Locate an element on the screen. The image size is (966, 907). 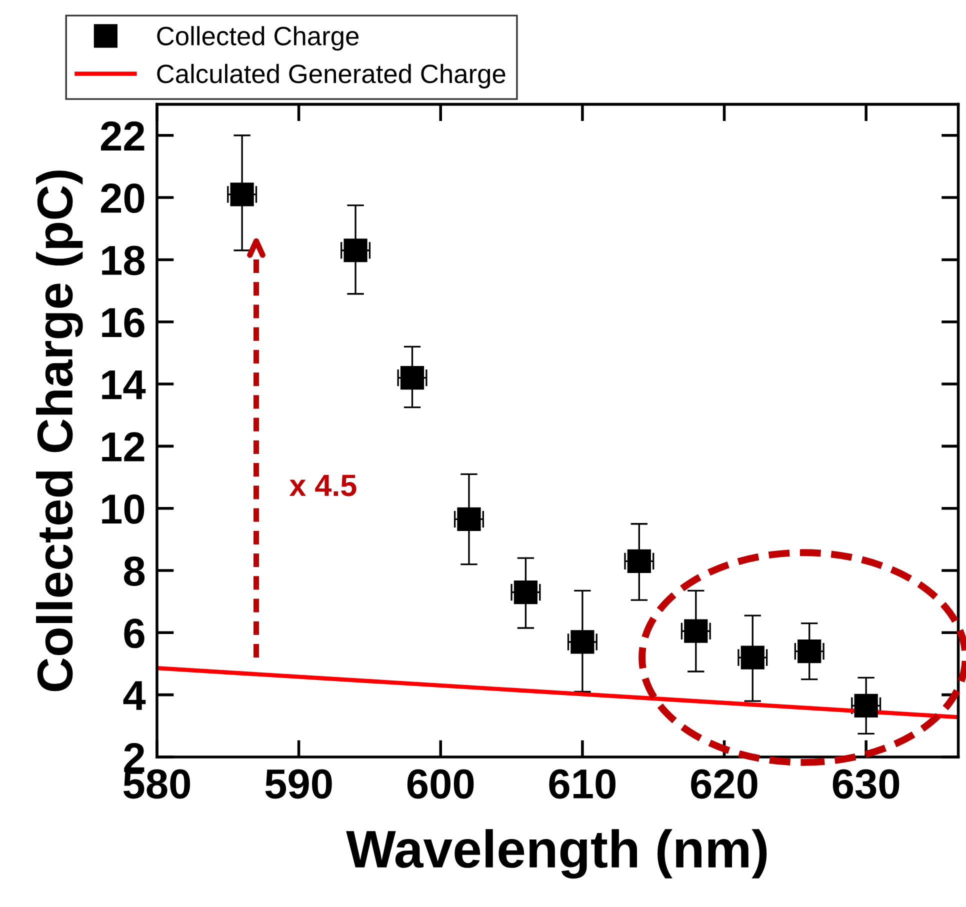
legend-label: Calculated Generated Charge is located at coordinates (331, 76).